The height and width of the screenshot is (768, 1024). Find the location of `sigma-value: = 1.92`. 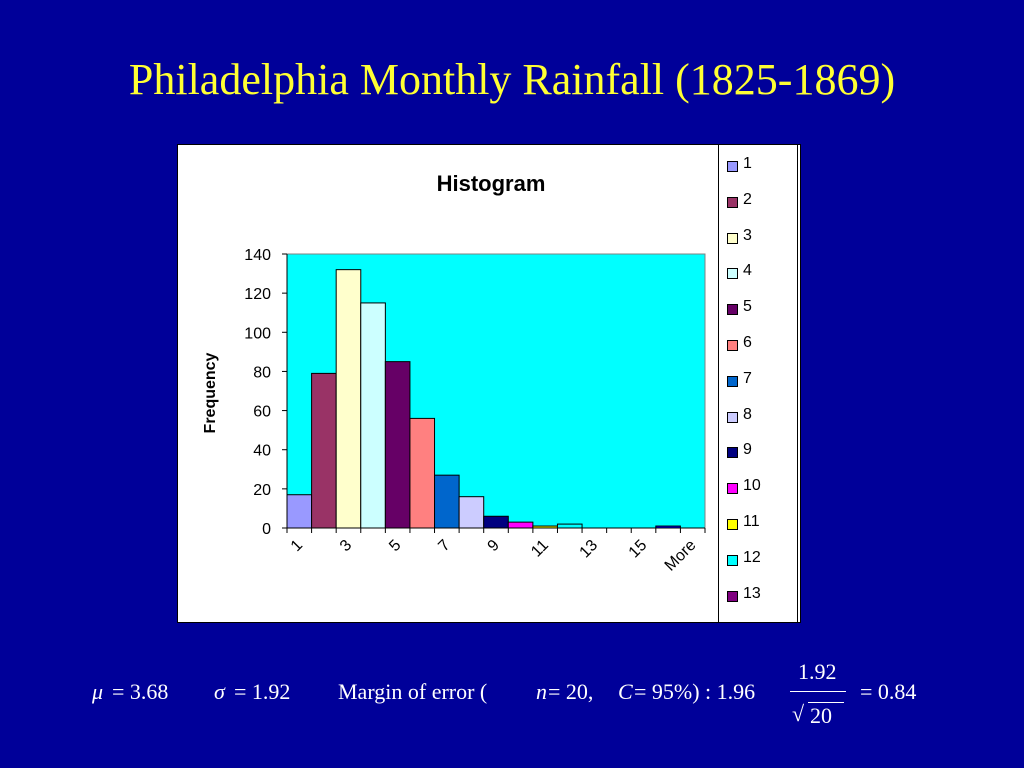

sigma-value: = 1.92 is located at coordinates (262, 691).